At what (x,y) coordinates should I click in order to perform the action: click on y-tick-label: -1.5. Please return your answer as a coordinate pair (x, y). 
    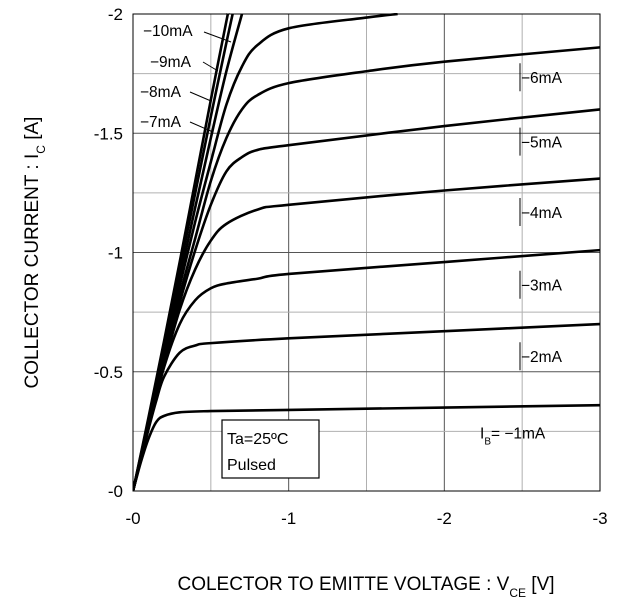
    Looking at the image, I should click on (108, 133).